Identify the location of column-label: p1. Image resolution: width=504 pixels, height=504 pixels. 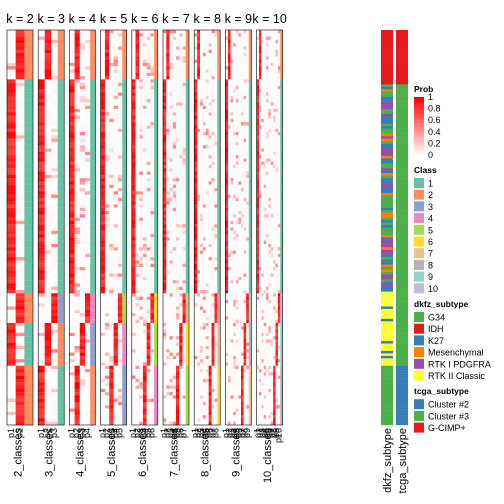
(72, 433).